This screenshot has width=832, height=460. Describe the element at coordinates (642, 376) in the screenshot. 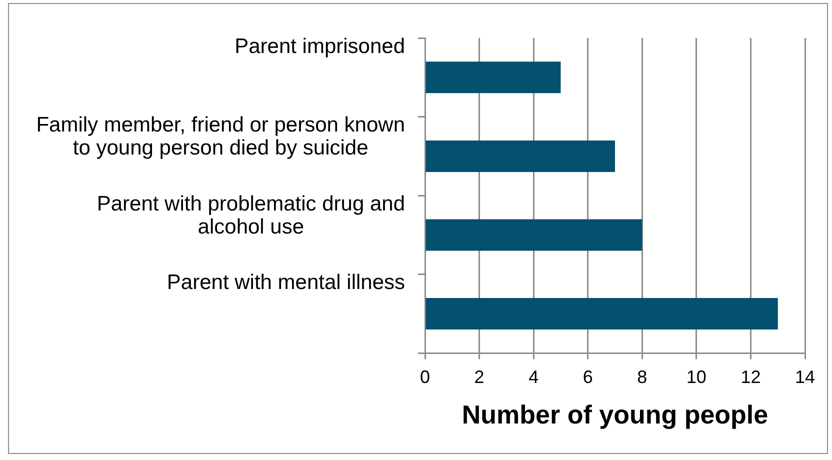

I see `x-tick-label: 8` at that location.